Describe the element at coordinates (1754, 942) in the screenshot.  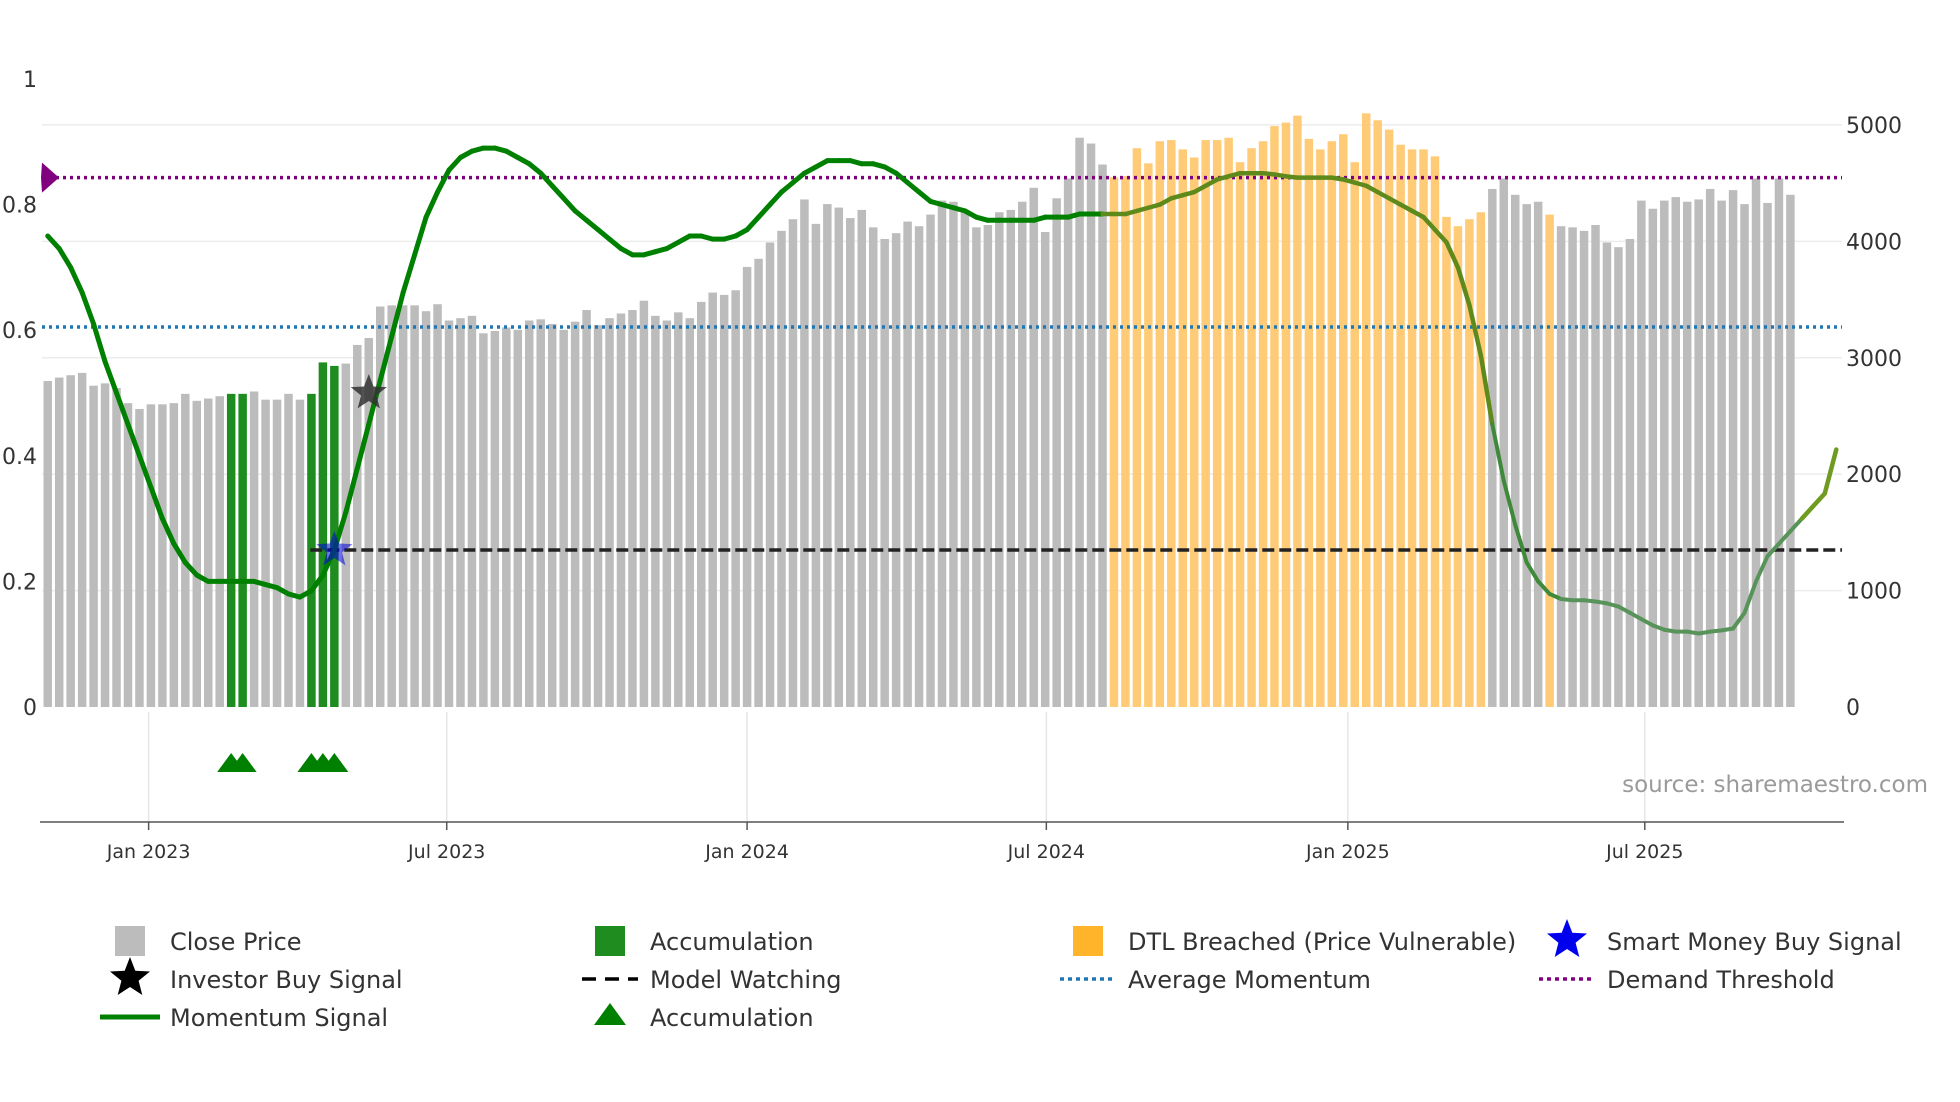
I see `legend-label: Smart Money Buy Signal` at that location.